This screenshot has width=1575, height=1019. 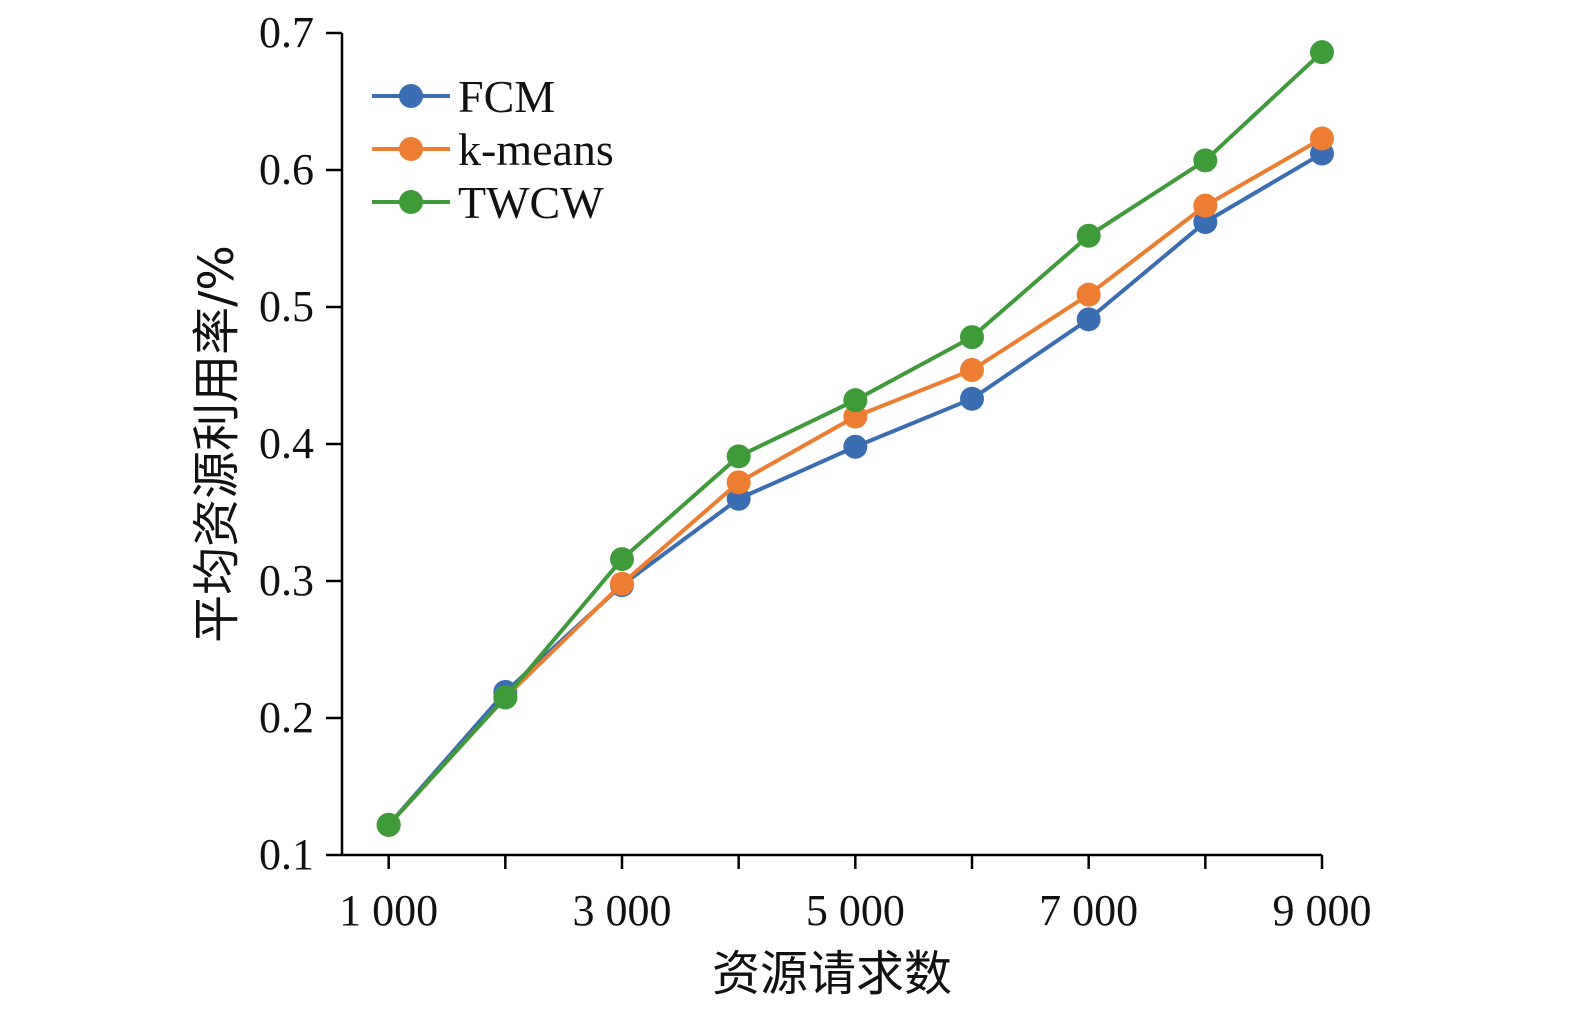 I want to click on y-ticks: 0.1 0.2 0.3 0.4 0.5 0.6 0.7, so click(x=300, y=443).